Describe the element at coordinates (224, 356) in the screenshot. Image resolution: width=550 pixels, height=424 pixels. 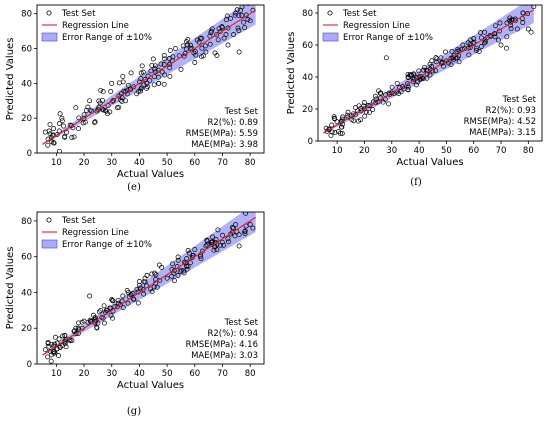
I see `stats-line: MAE(MPa): 3.03` at that location.